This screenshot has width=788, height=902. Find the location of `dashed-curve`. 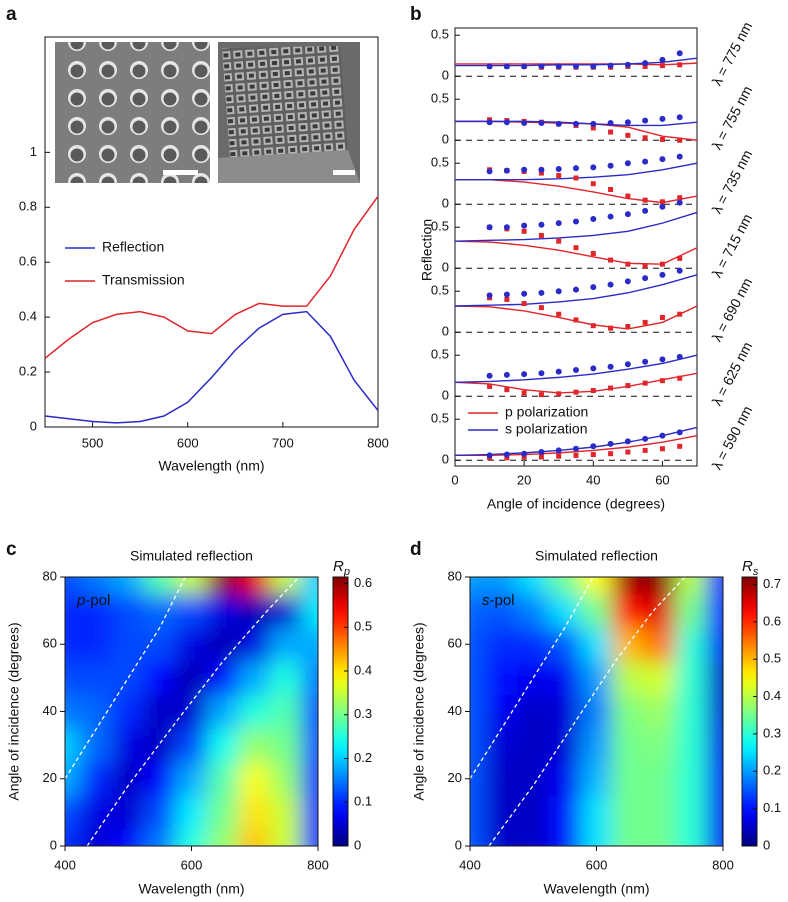

dashed-curve is located at coordinates (193, 711).